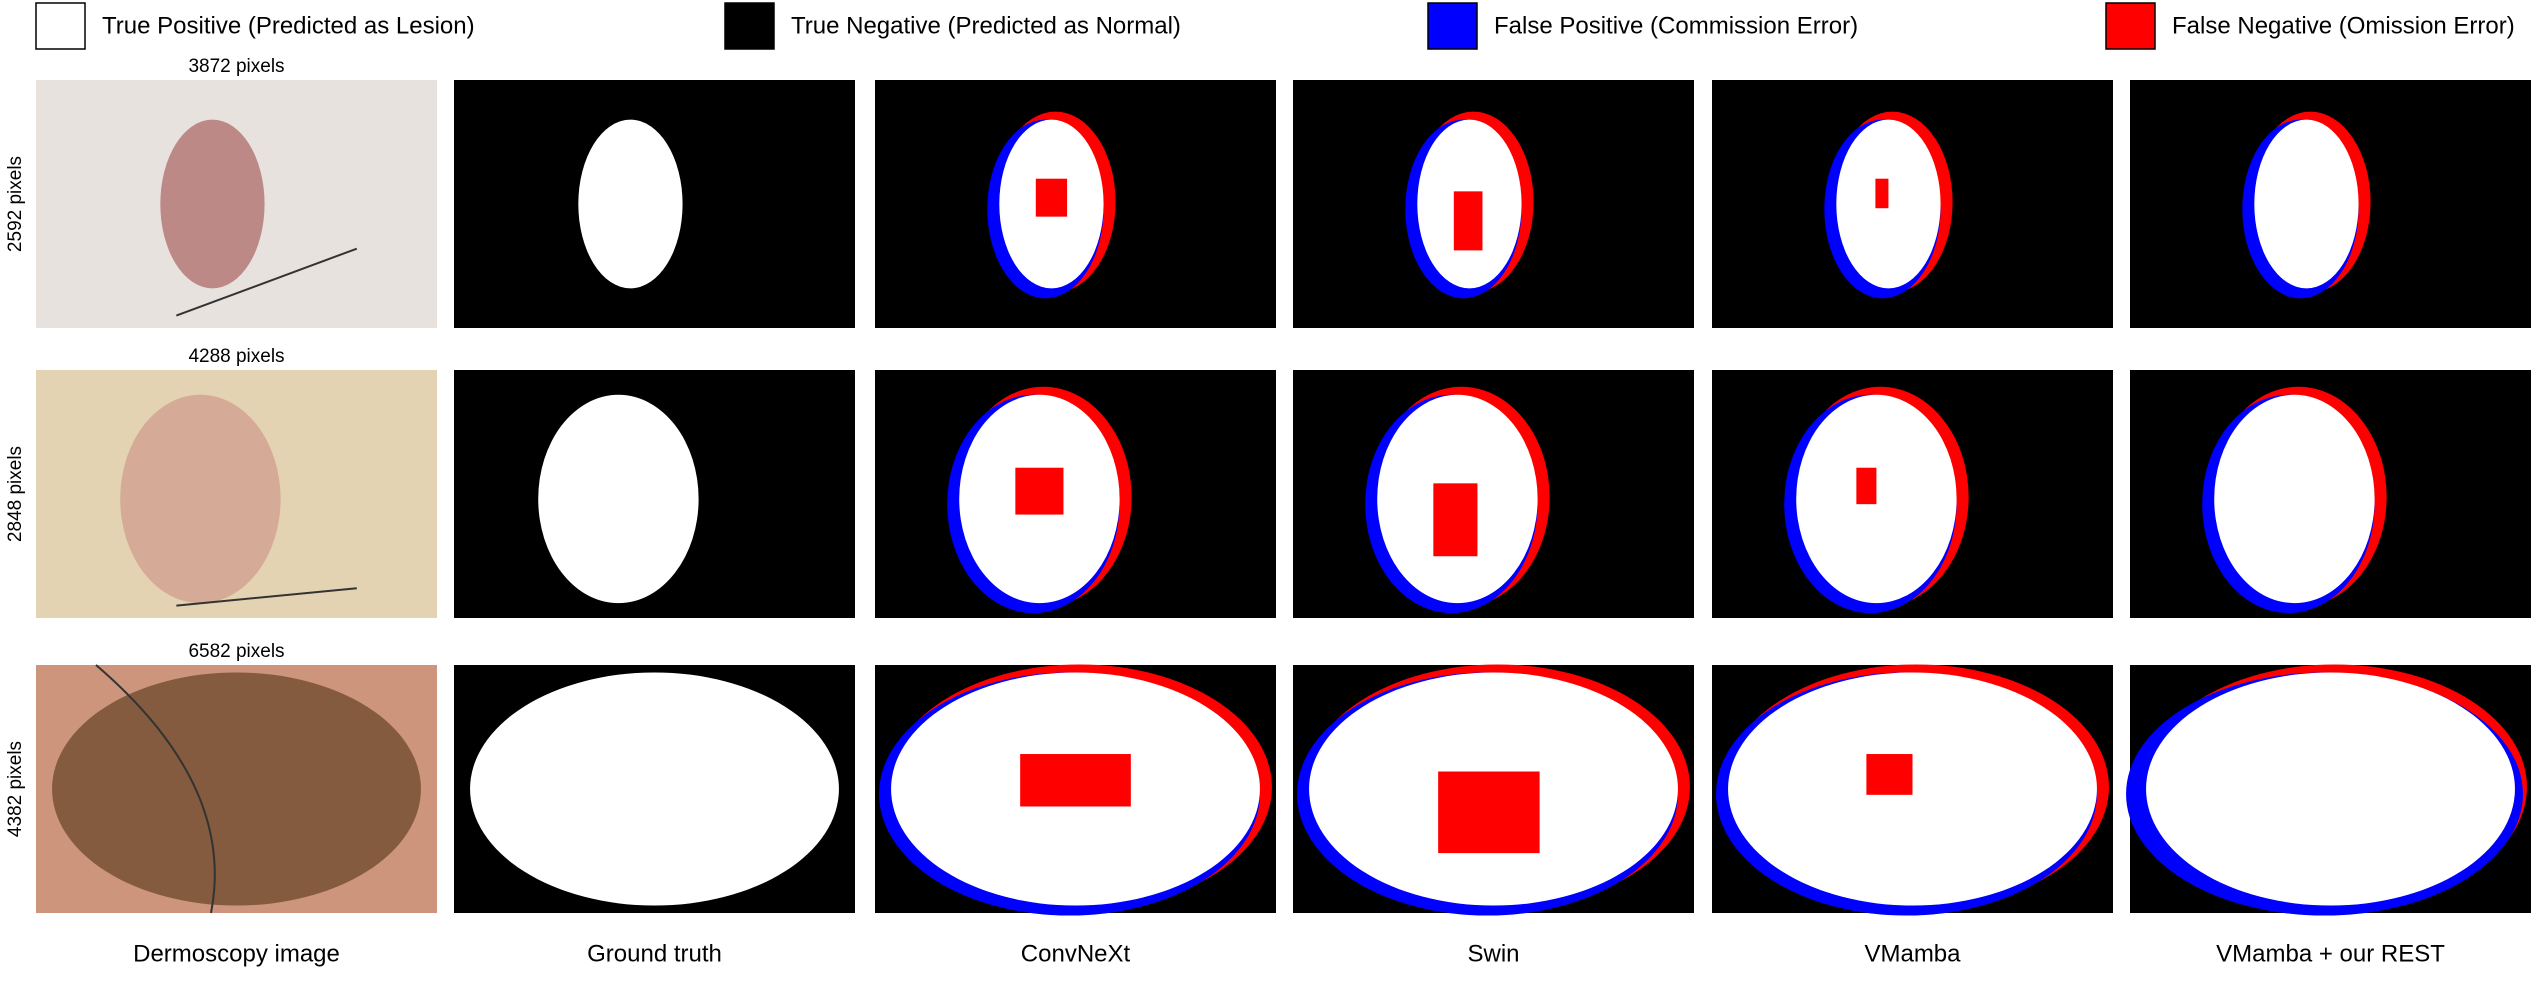 This screenshot has height=981, width=2544. What do you see at coordinates (236, 66) in the screenshot?
I see `image-width-label: 3872 pixels` at bounding box center [236, 66].